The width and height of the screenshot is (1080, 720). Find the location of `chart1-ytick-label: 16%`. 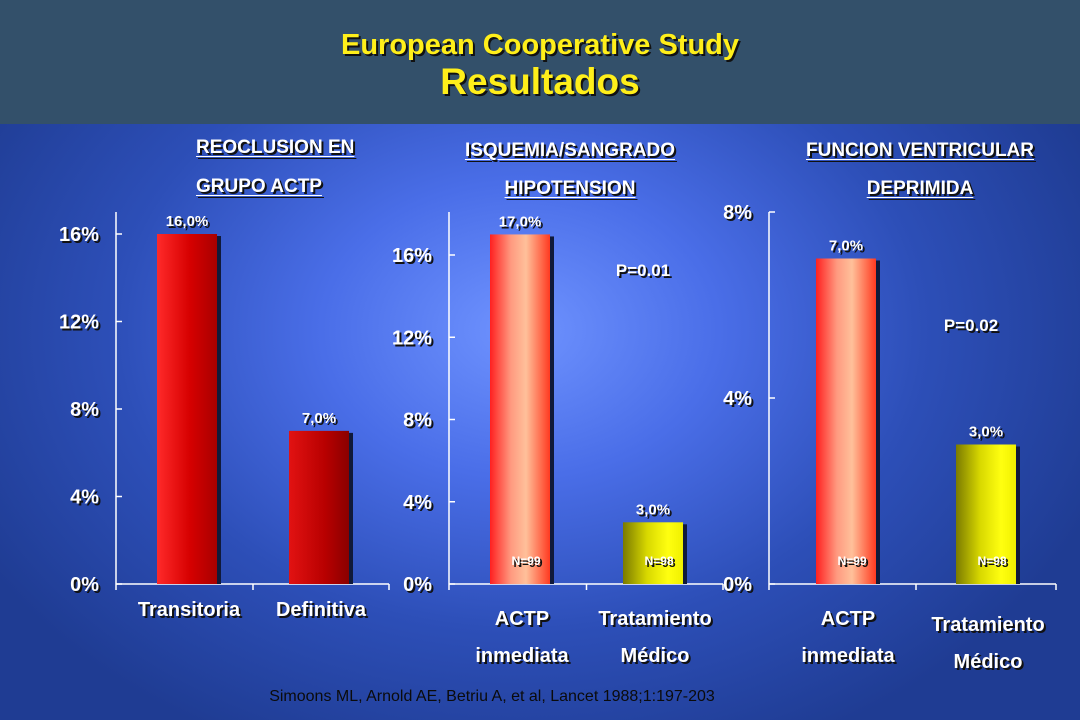

chart1-ytick-label: 16% is located at coordinates (79, 235).